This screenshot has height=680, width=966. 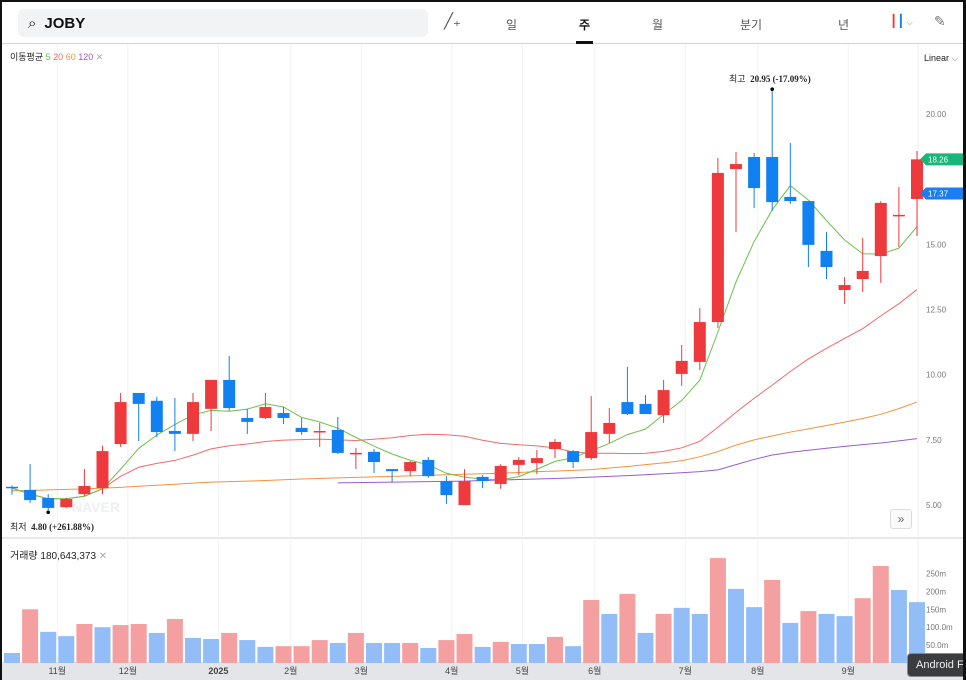 What do you see at coordinates (936, 609) in the screenshot?
I see `volume-tick-label: 150m` at bounding box center [936, 609].